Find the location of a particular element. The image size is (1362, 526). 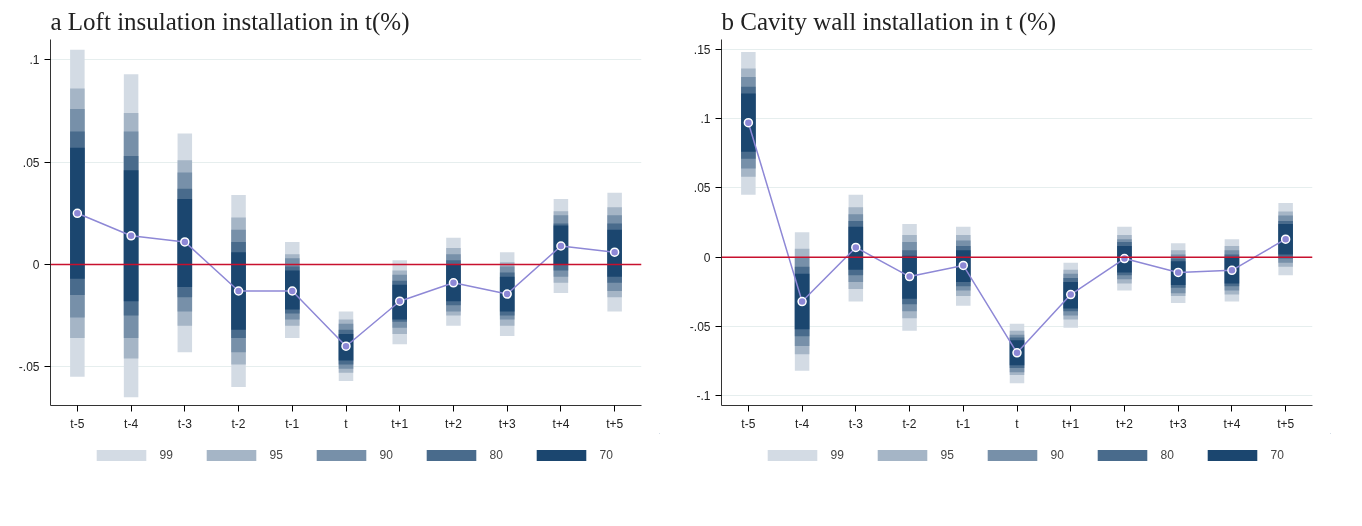

y-tick-label: -.1 is located at coordinates (703, 396).